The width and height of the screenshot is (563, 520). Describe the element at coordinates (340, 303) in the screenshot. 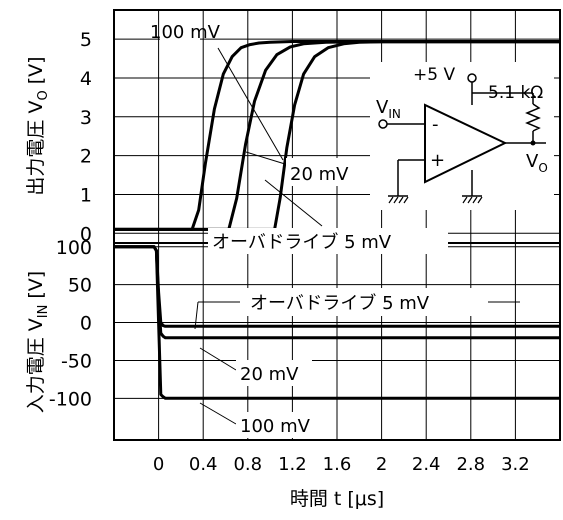

I see `bottom-annotation-5mv: オーバドライブ 5 mV` at that location.